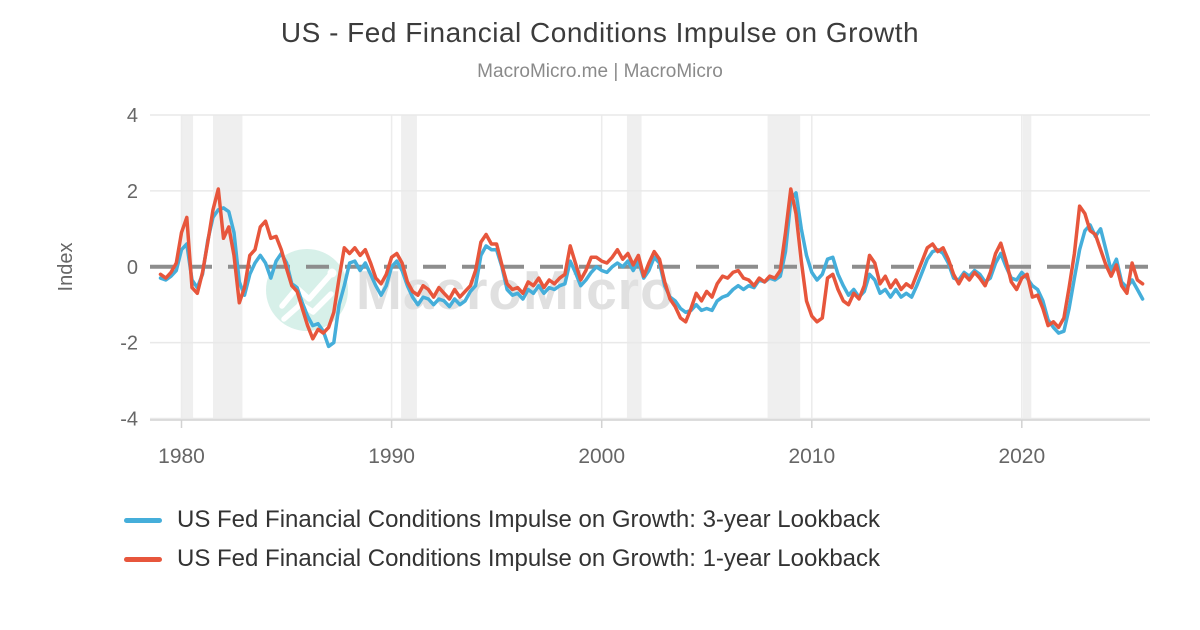 This screenshot has height=630, width=1200. What do you see at coordinates (332, 273) in the screenshot?
I see `watermark-logo-dot` at bounding box center [332, 273].